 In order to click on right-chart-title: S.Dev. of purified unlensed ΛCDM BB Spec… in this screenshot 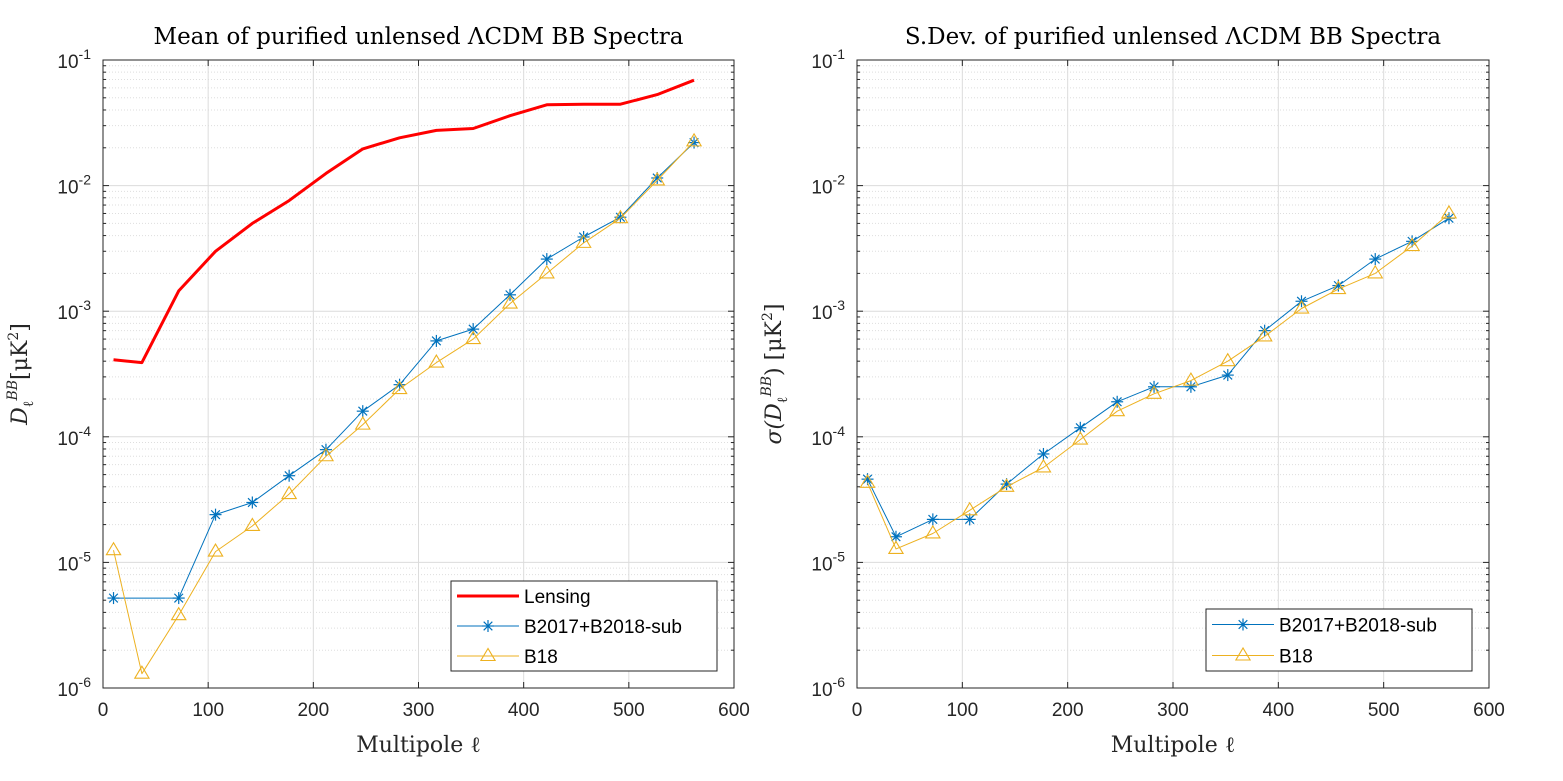, I will do `click(1173, 37)`.